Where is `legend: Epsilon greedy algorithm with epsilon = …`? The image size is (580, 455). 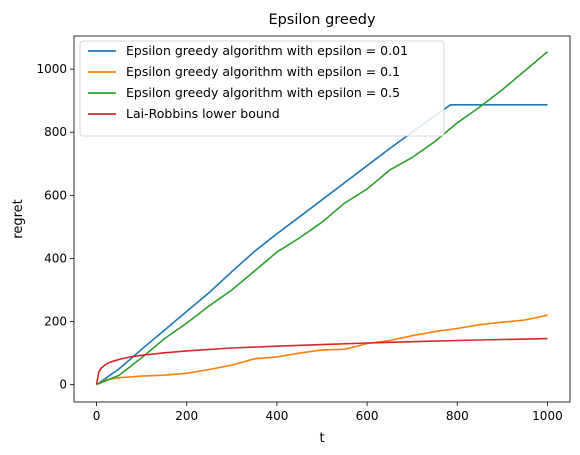 legend: Epsilon greedy algorithm with epsilon = … is located at coordinates (262, 88).